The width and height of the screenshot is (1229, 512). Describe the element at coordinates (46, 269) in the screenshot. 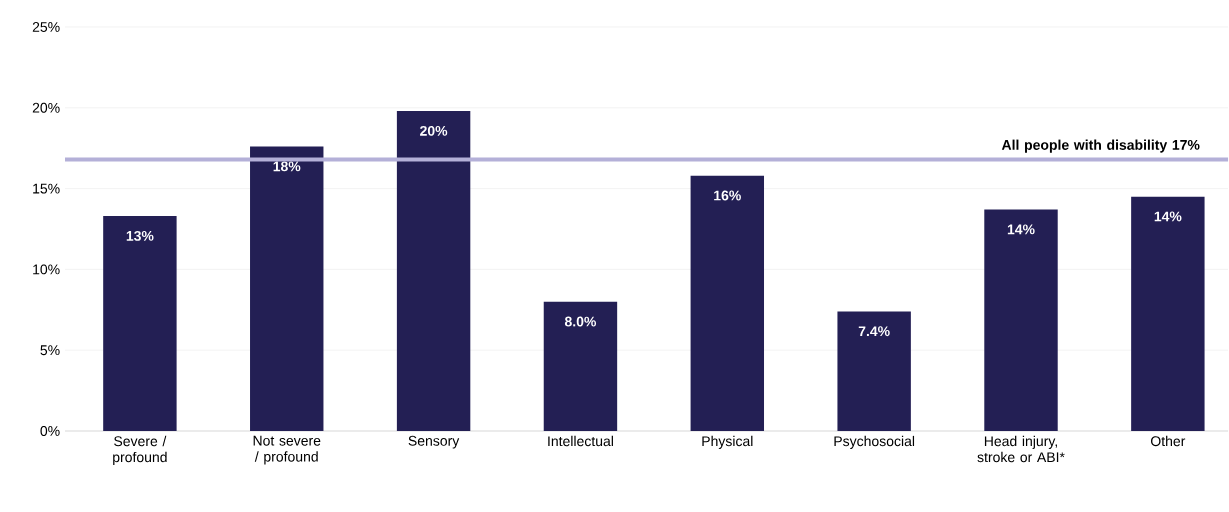

I see `y-tick-label: 10%` at that location.